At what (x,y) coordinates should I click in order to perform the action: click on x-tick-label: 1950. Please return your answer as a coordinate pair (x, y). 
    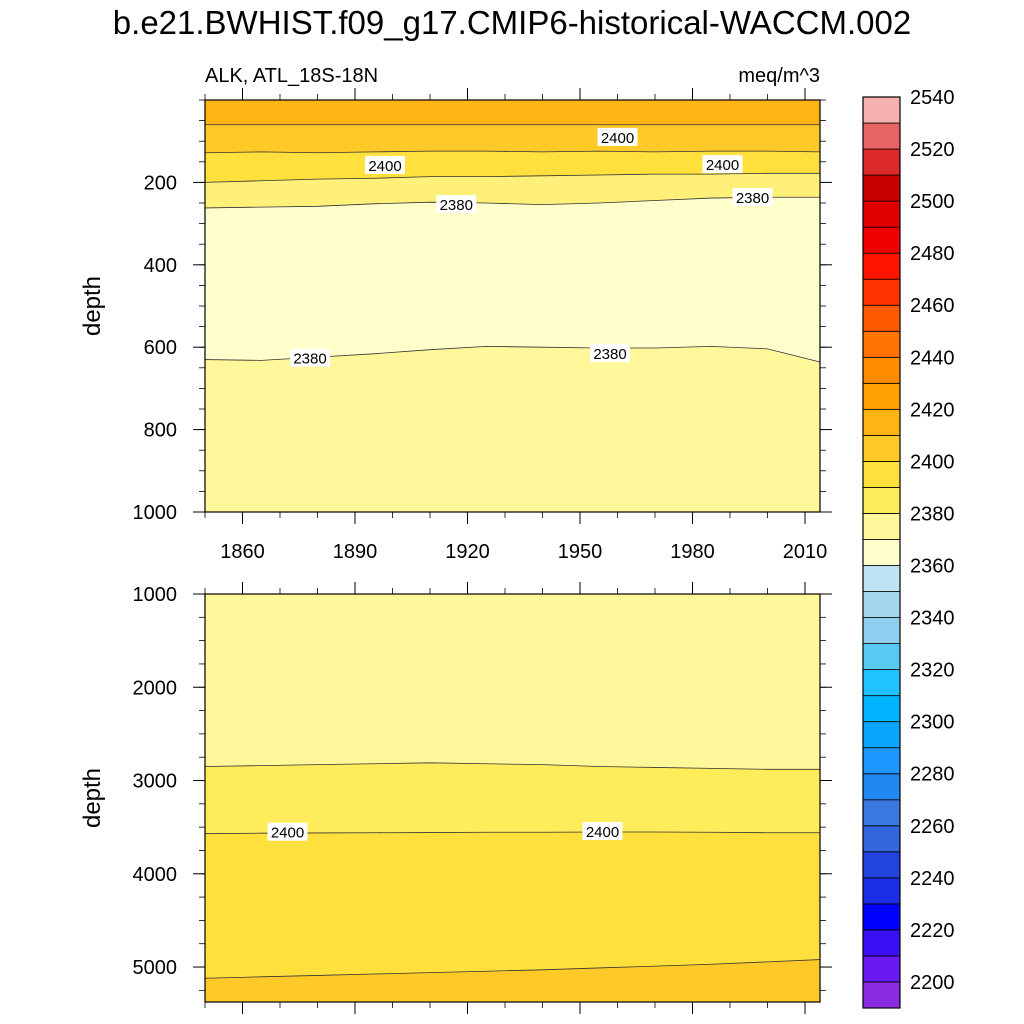
    Looking at the image, I should click on (580, 552).